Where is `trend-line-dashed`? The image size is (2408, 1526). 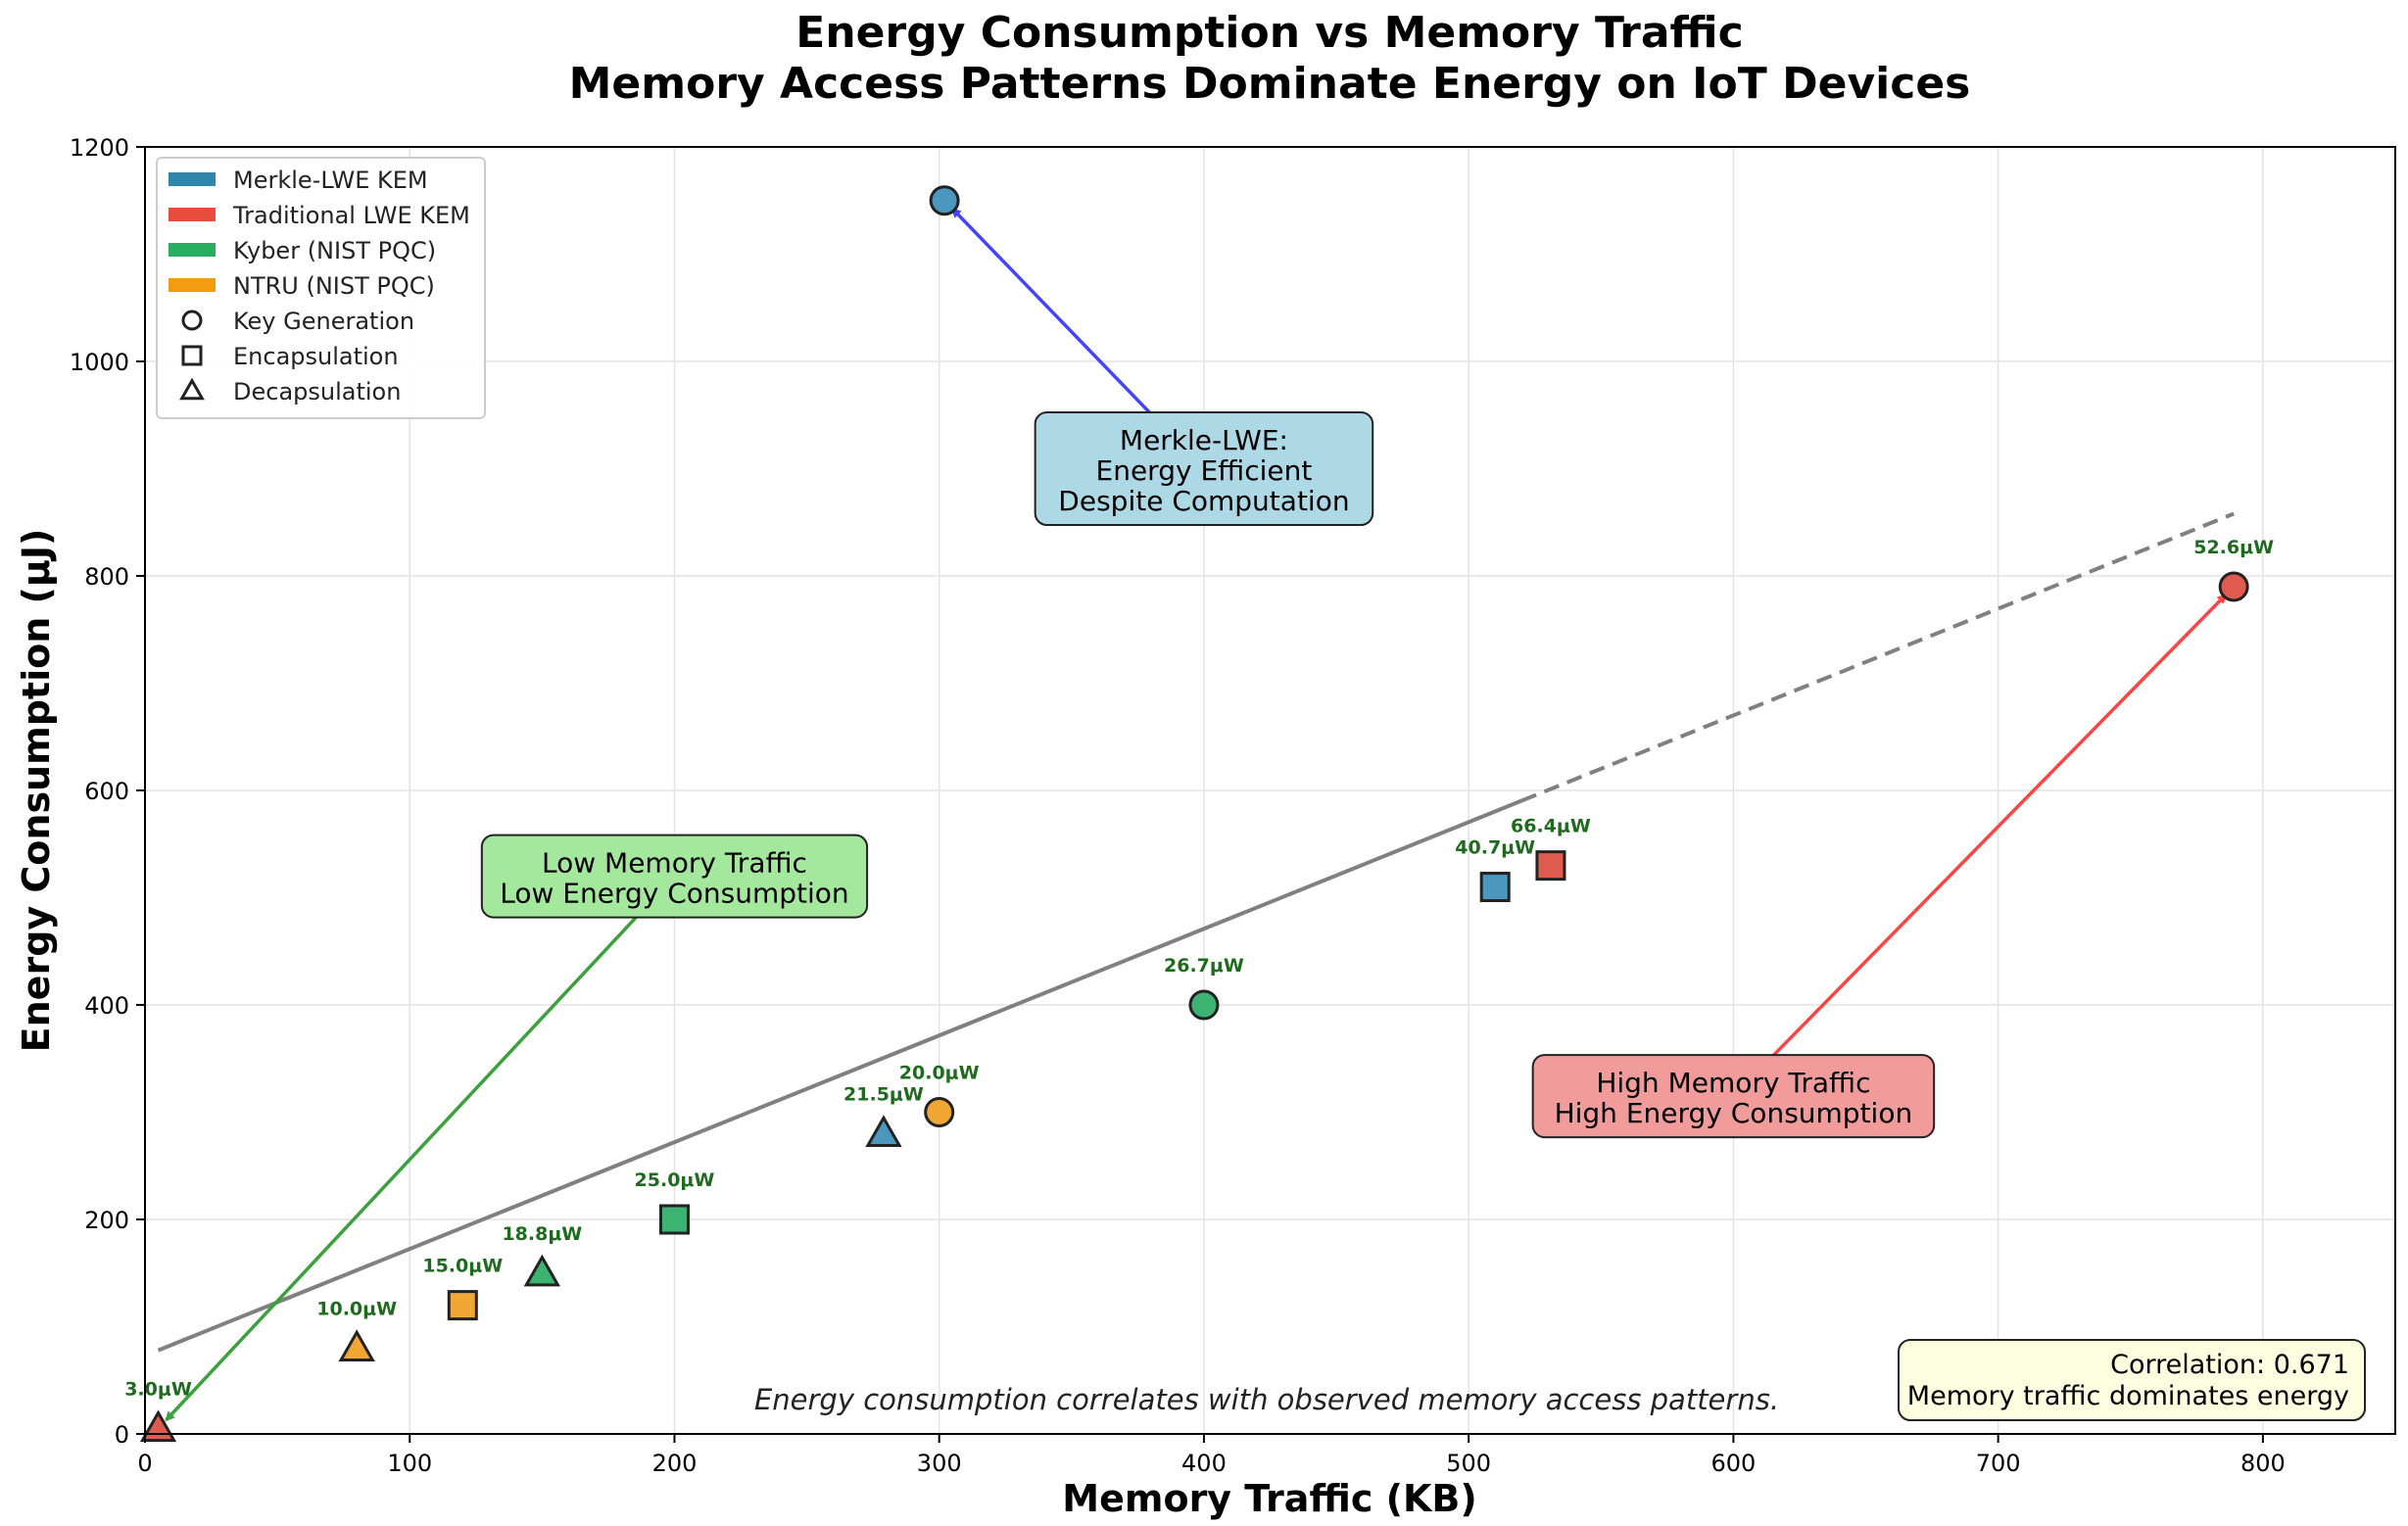 trend-line-dashed is located at coordinates (1877, 657).